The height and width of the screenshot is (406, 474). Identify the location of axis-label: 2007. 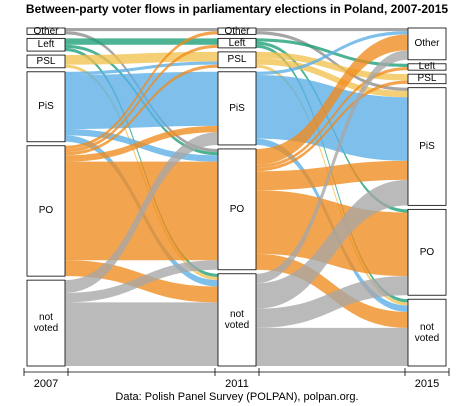
(46, 384).